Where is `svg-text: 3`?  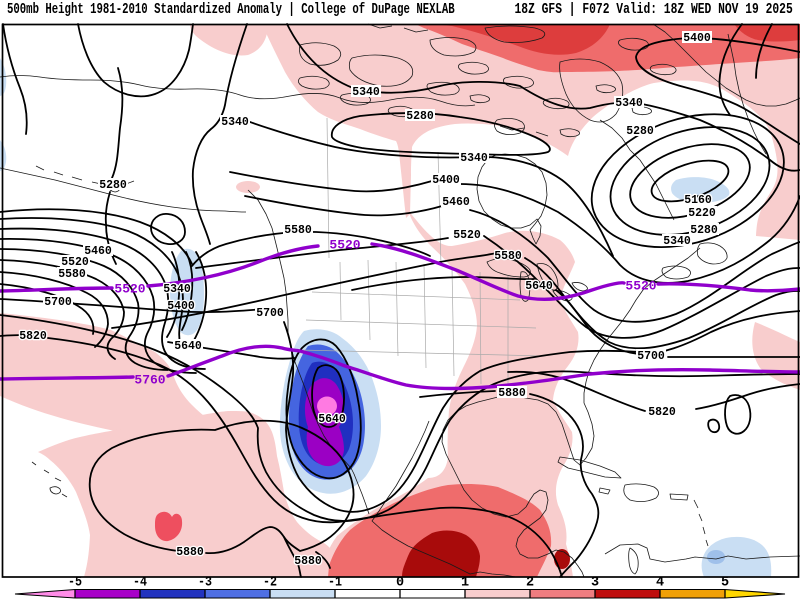 svg-text: 3 is located at coordinates (595, 583).